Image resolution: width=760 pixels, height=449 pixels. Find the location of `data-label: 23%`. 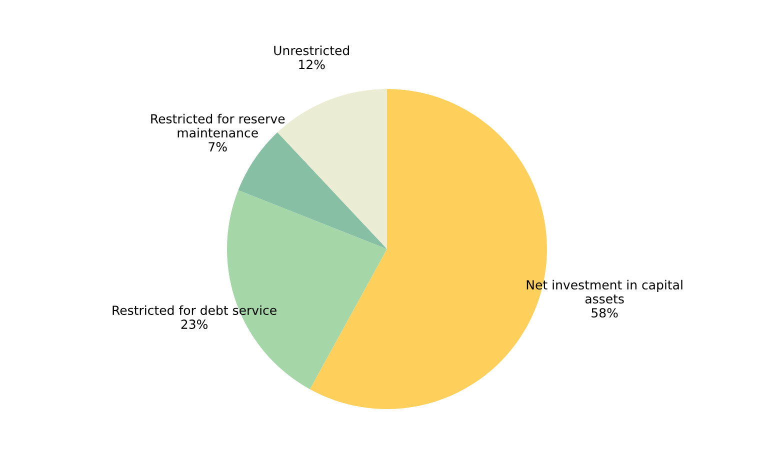

data-label: 23% is located at coordinates (194, 324).